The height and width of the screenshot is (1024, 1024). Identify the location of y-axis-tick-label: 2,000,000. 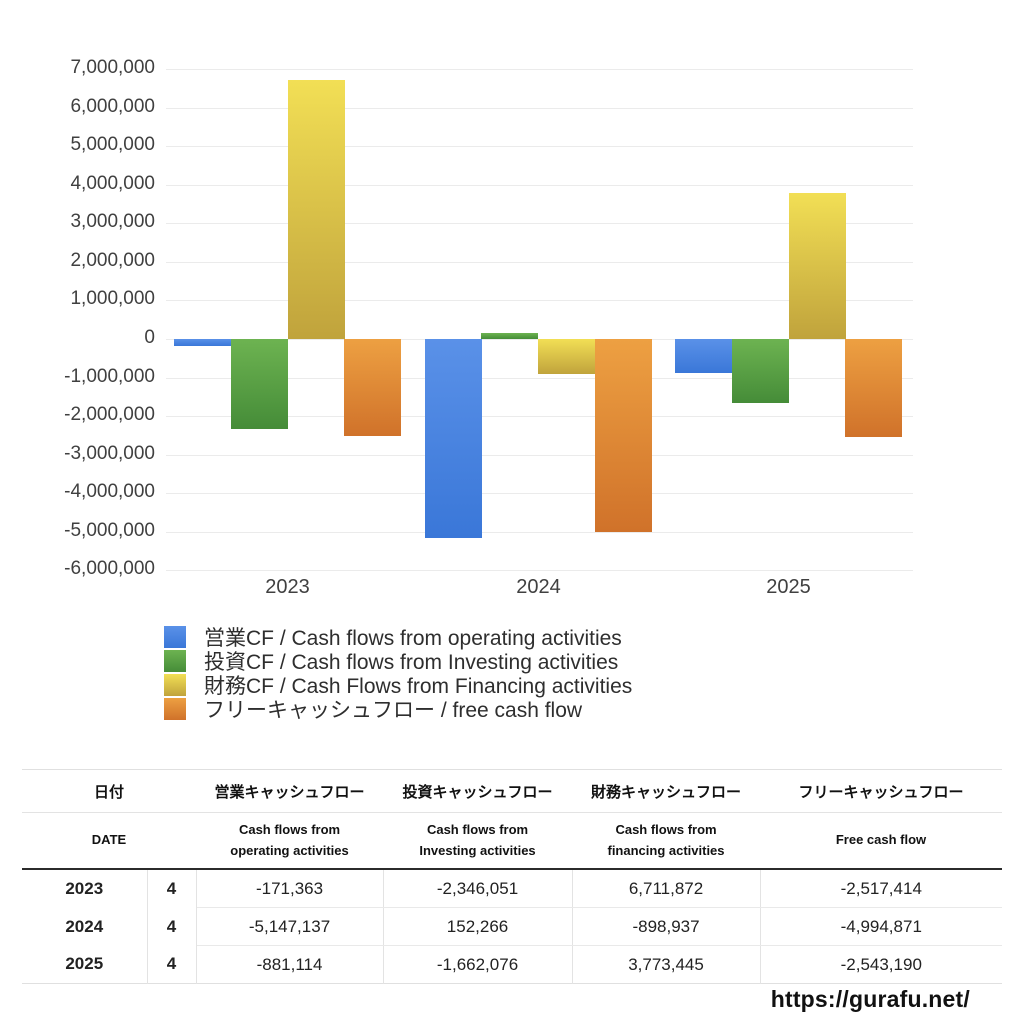
(112, 260).